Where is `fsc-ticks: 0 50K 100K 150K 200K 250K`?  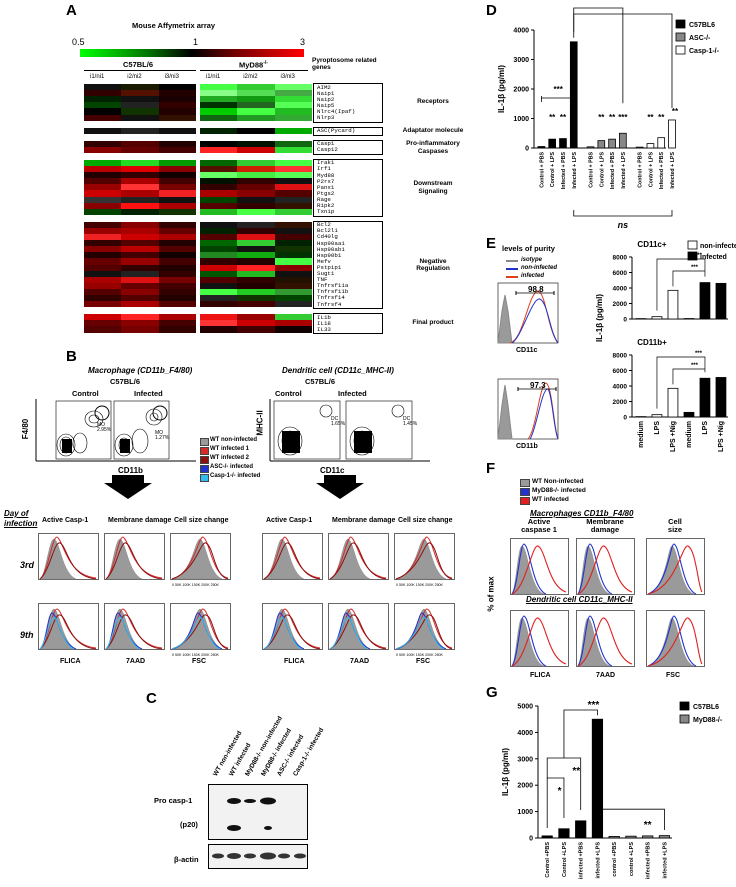 fsc-ticks: 0 50K 100K 150K 200K 250K is located at coordinates (196, 585).